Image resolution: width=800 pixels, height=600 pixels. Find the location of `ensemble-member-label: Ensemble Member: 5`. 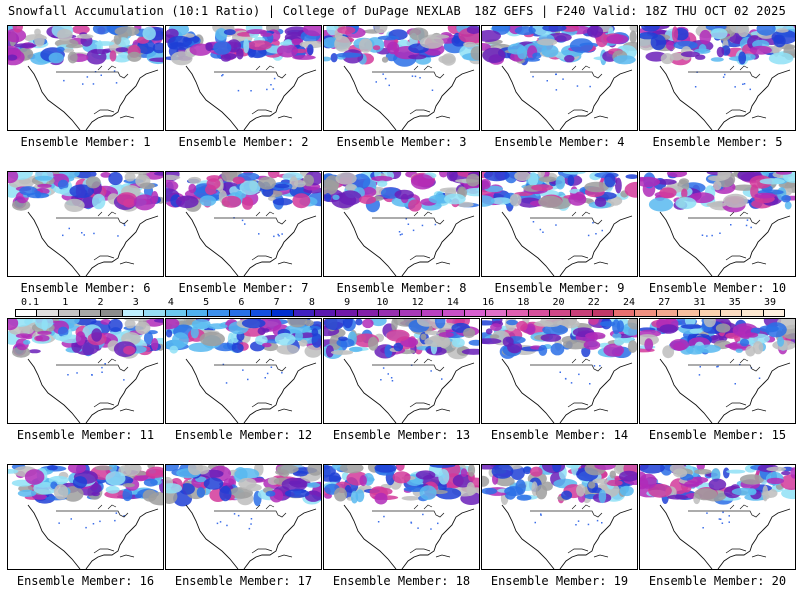

ensemble-member-label: Ensemble Member: 5 is located at coordinates (717, 142).